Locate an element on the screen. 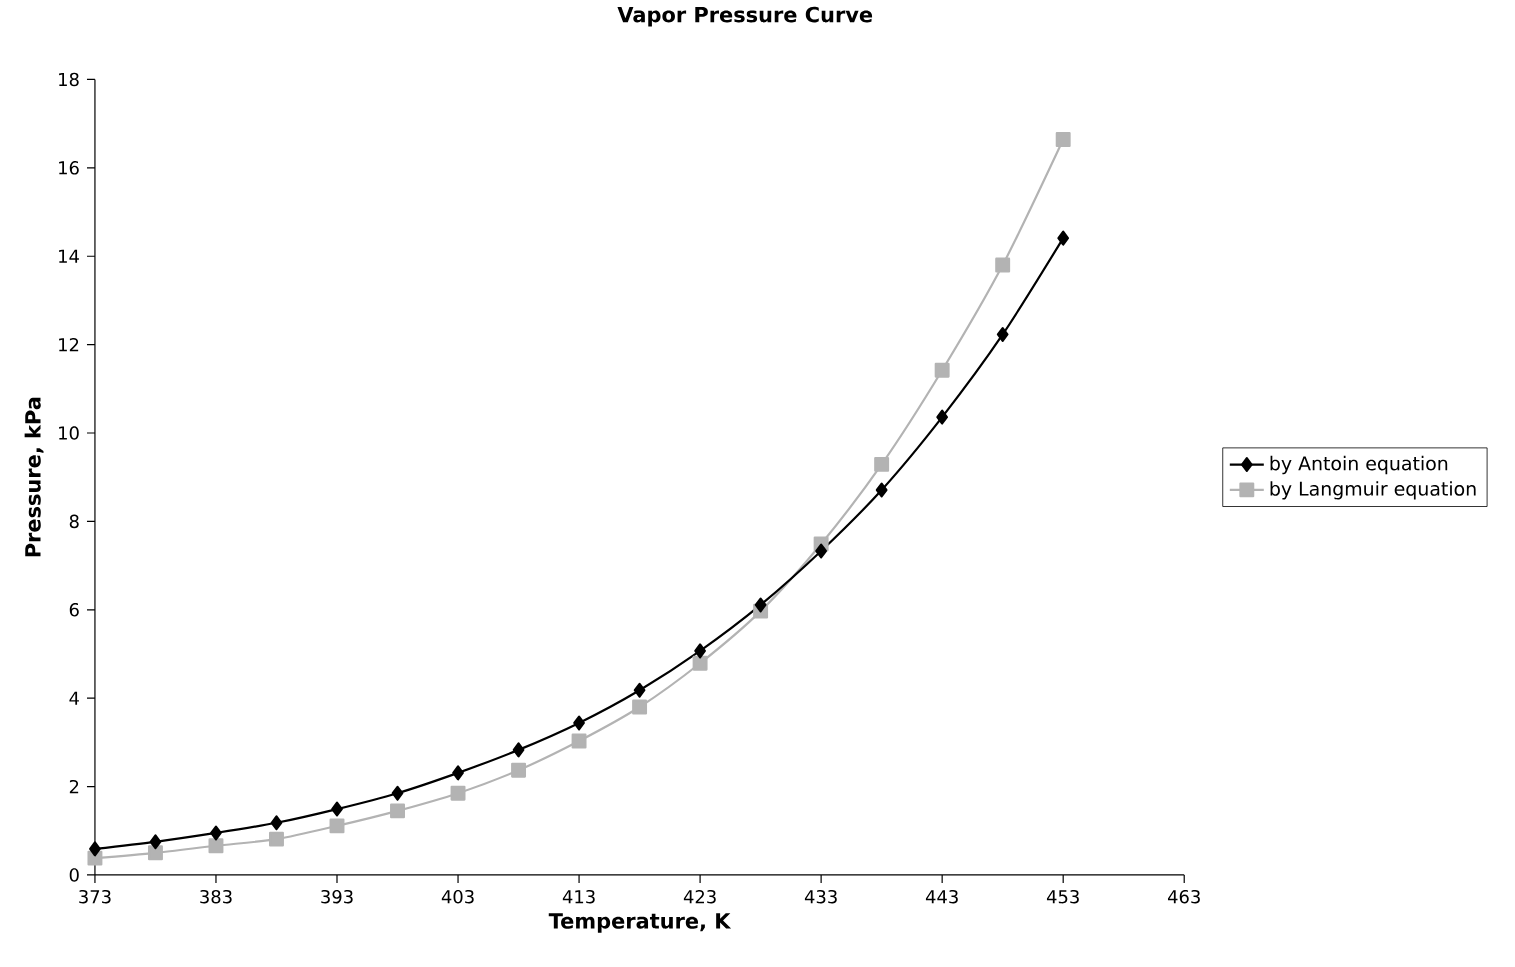 The height and width of the screenshot is (967, 1515). x-tick-label: 453 is located at coordinates (1062, 897).